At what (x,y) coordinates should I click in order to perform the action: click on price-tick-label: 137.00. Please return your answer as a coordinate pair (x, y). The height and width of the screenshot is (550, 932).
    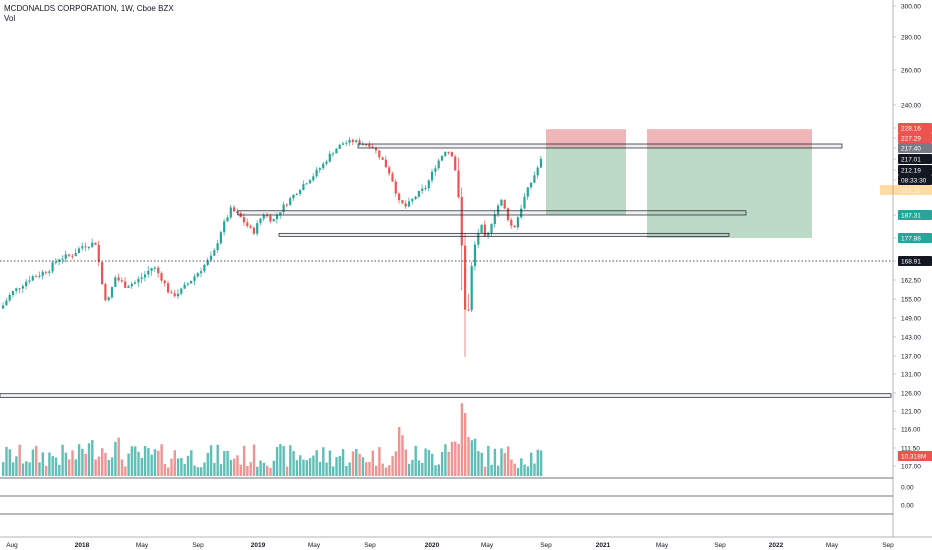
    Looking at the image, I should click on (911, 357).